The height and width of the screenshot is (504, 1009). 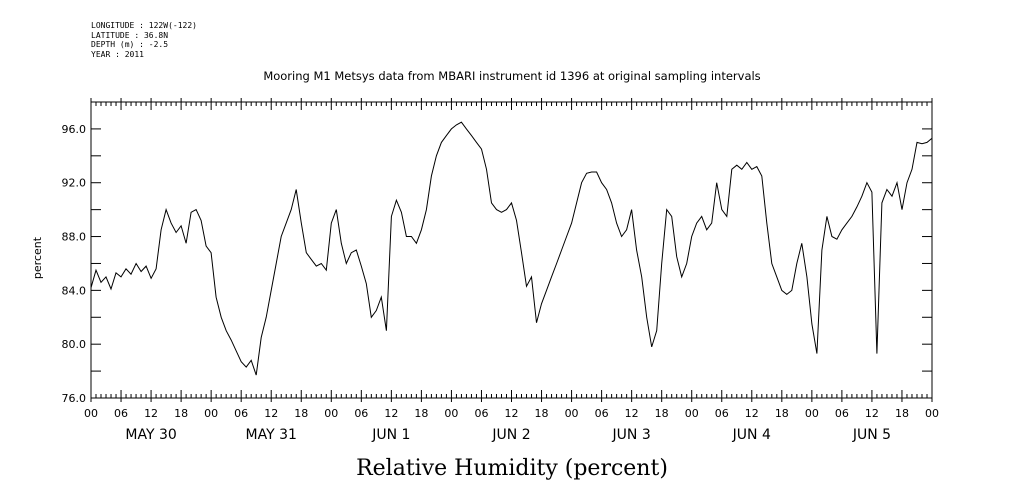 I want to click on x-axis-label: Relative Humidity (percent), so click(x=512, y=468).